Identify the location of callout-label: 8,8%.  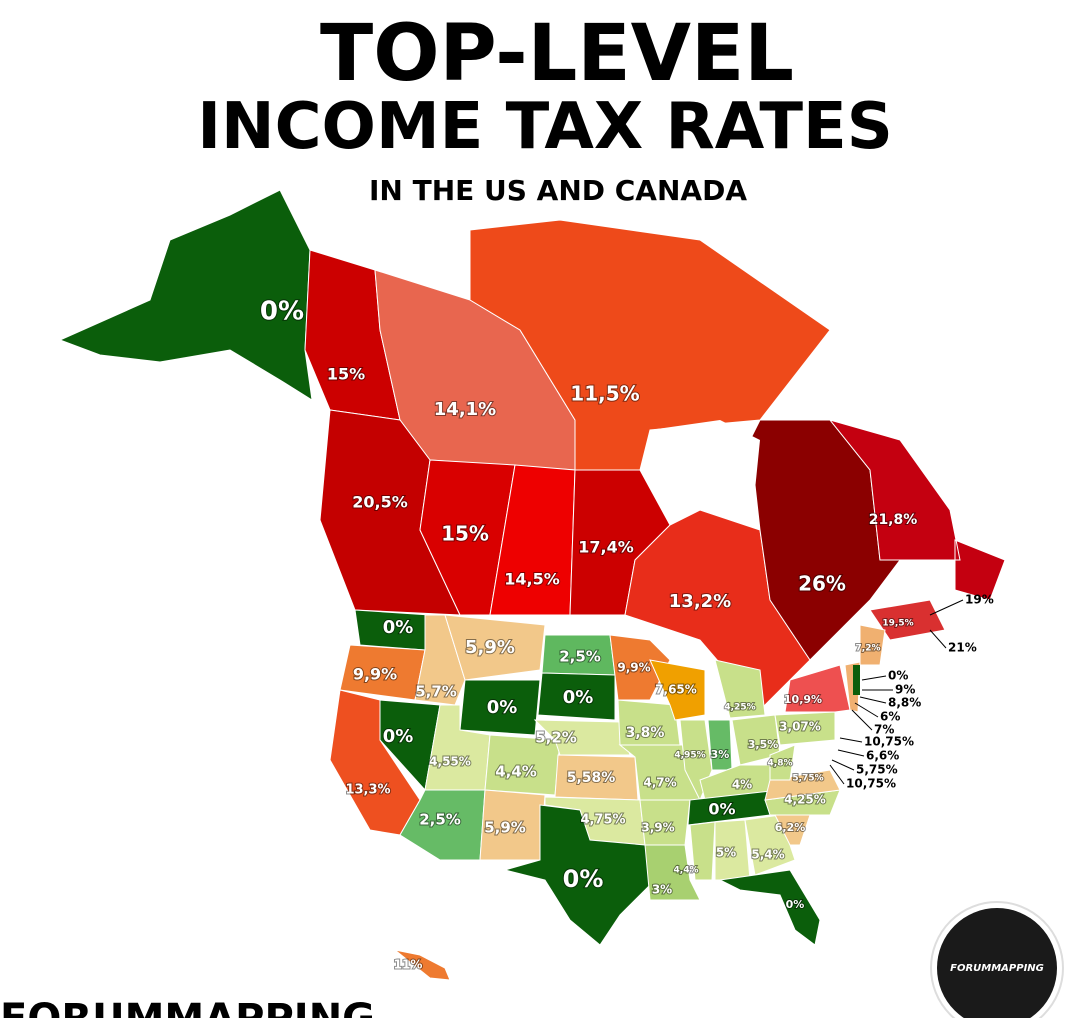
(904, 703).